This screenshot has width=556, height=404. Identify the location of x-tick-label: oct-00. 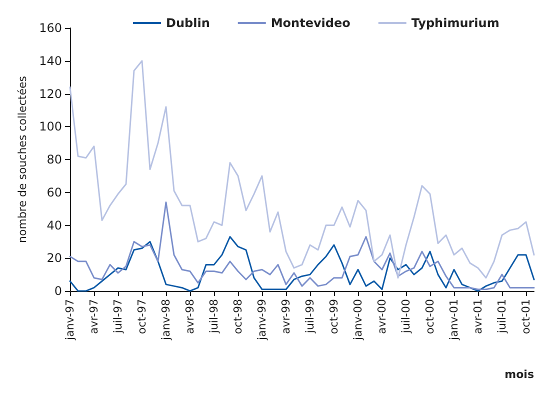
(430, 316).